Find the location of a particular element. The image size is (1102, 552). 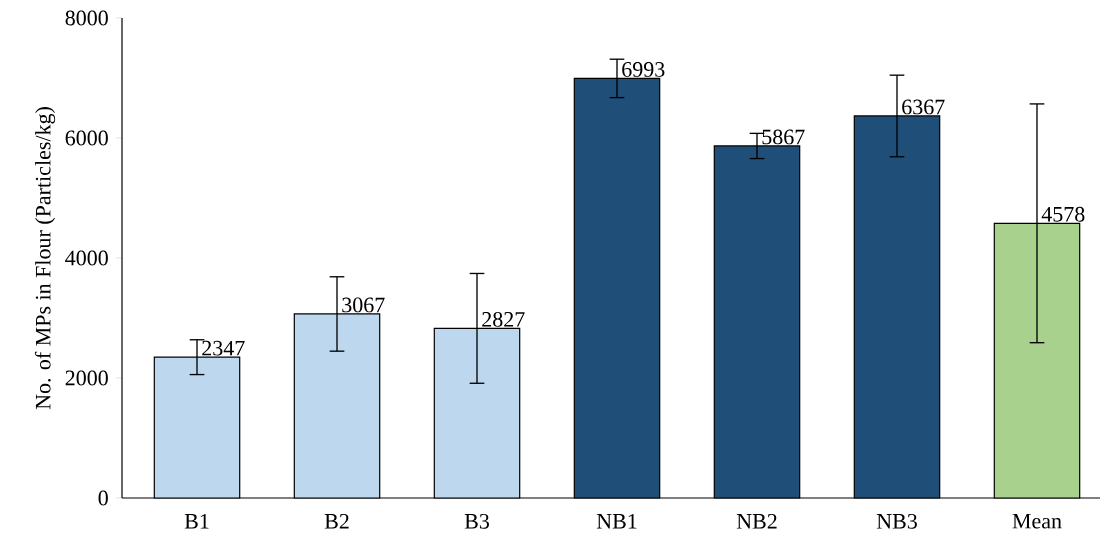

data-label: 5867 is located at coordinates (783, 137).